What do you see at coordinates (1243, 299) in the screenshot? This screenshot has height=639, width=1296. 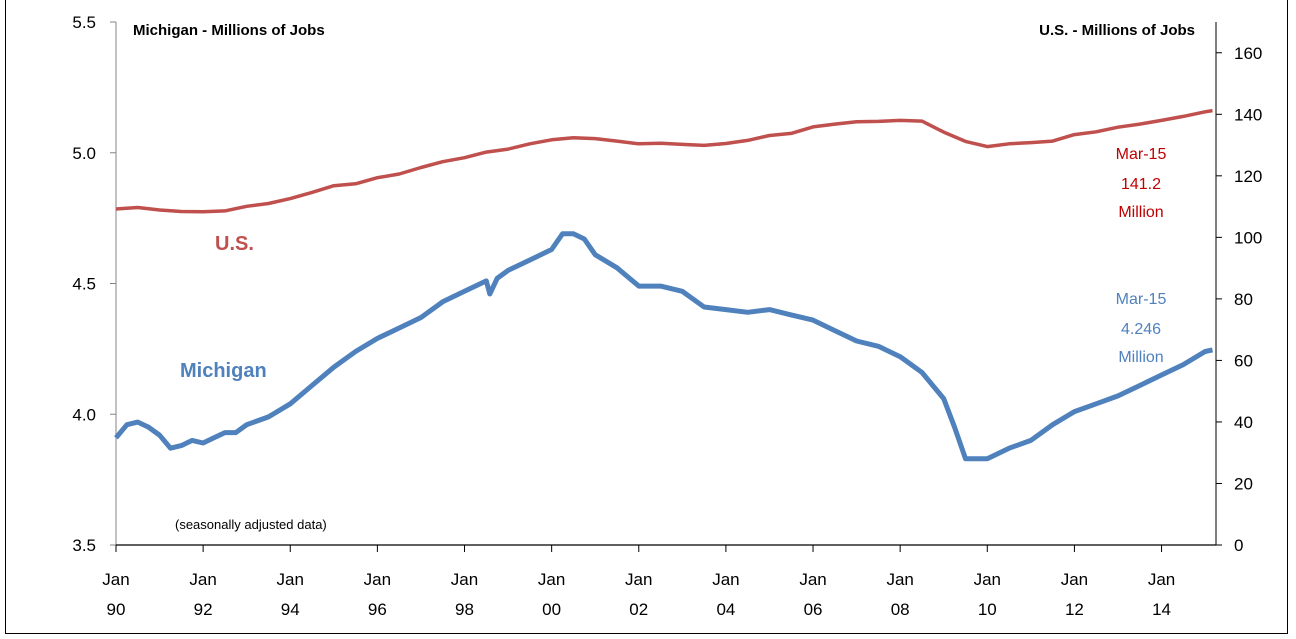 I see `right-y-tick-label: 80` at bounding box center [1243, 299].